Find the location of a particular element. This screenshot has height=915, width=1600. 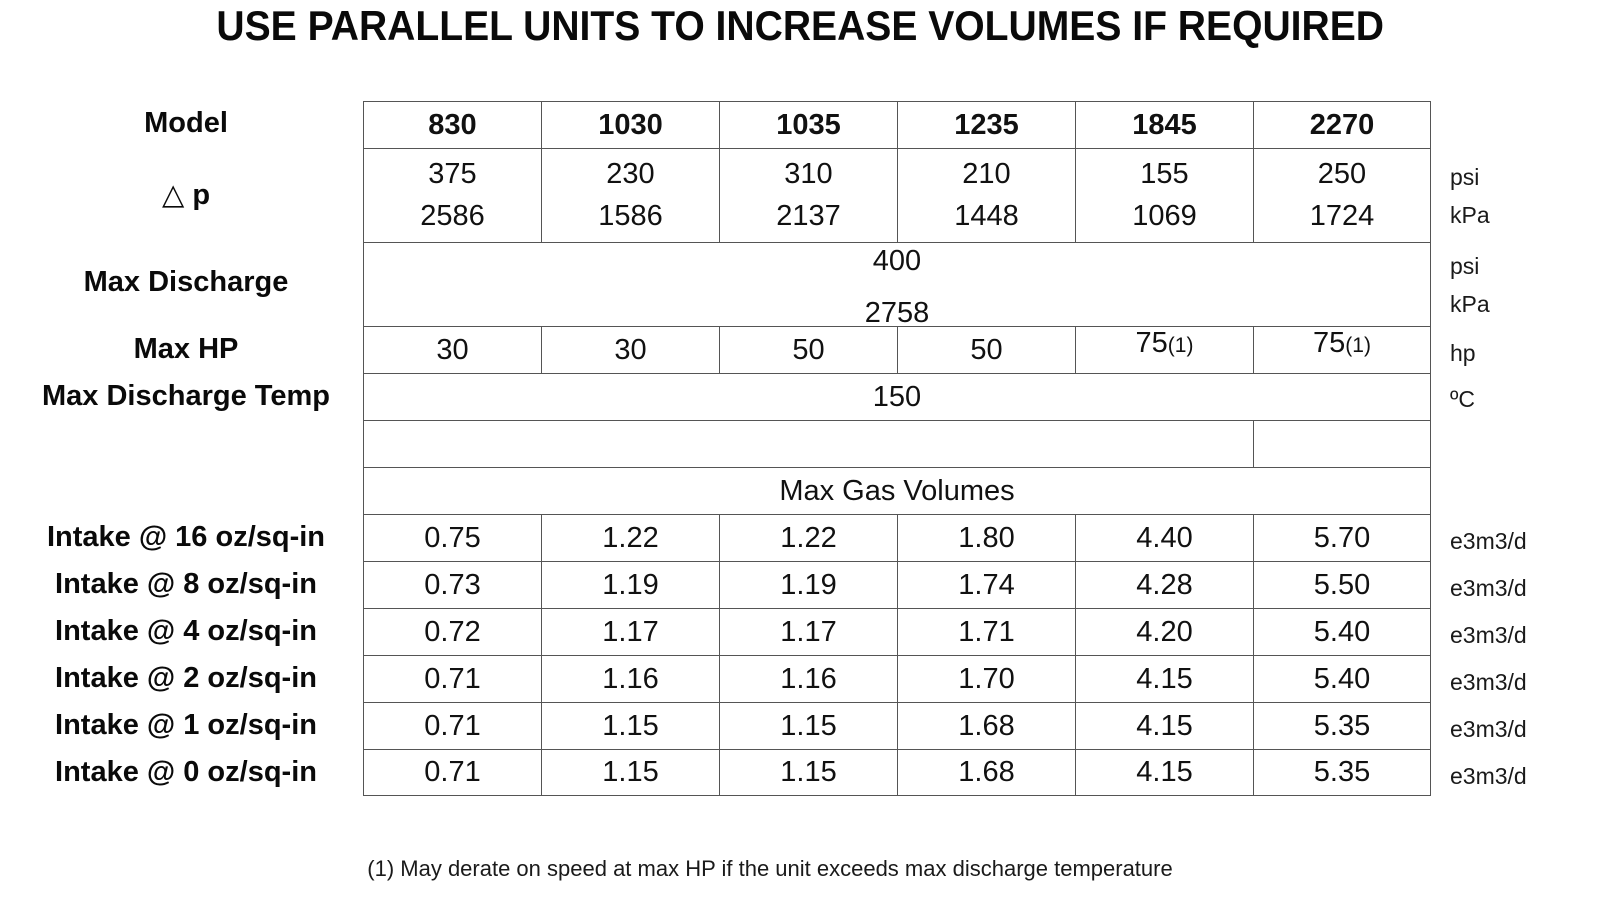

gas-volume-cell: 1.74 is located at coordinates (986, 585).